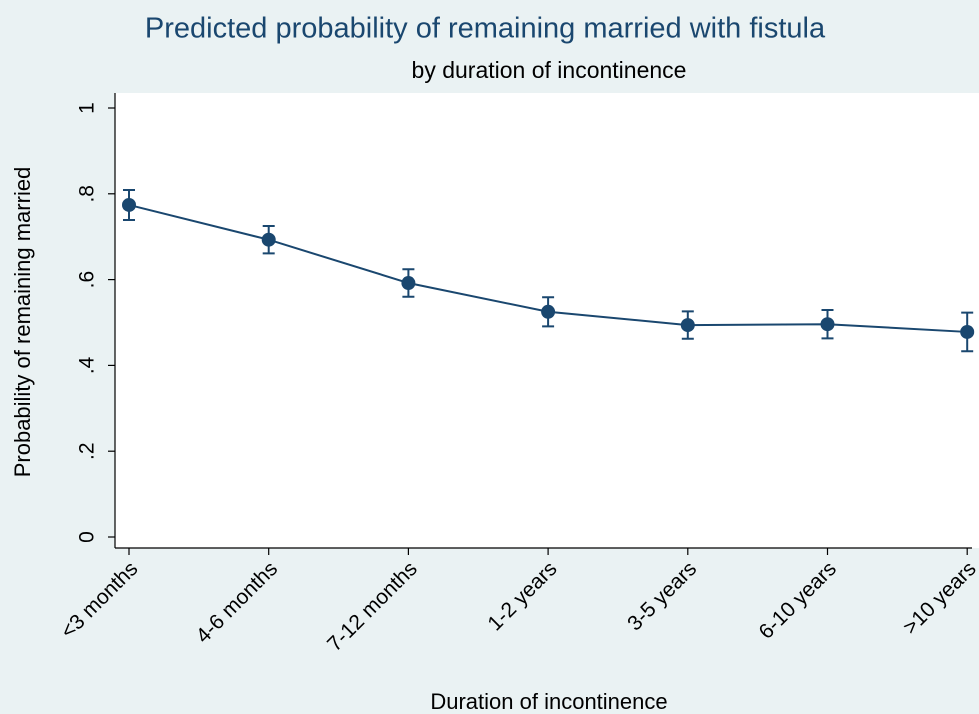 Image resolution: width=979 pixels, height=714 pixels. Describe the element at coordinates (87, 108) in the screenshot. I see `y-tick-label: 1` at that location.